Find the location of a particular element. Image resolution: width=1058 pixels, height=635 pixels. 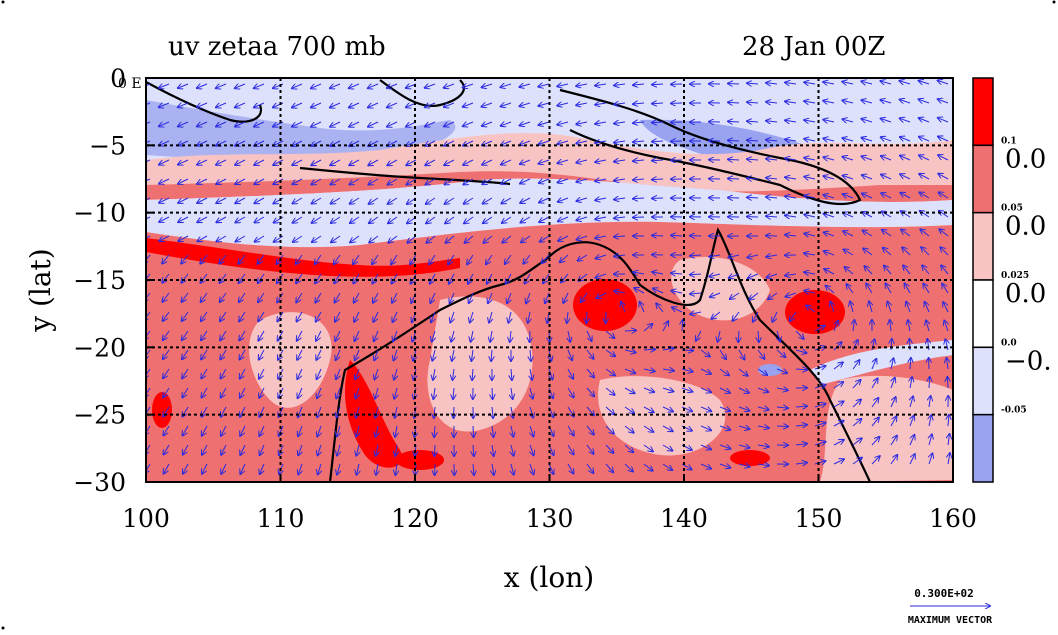

x-tick-label: 140 is located at coordinates (684, 518).